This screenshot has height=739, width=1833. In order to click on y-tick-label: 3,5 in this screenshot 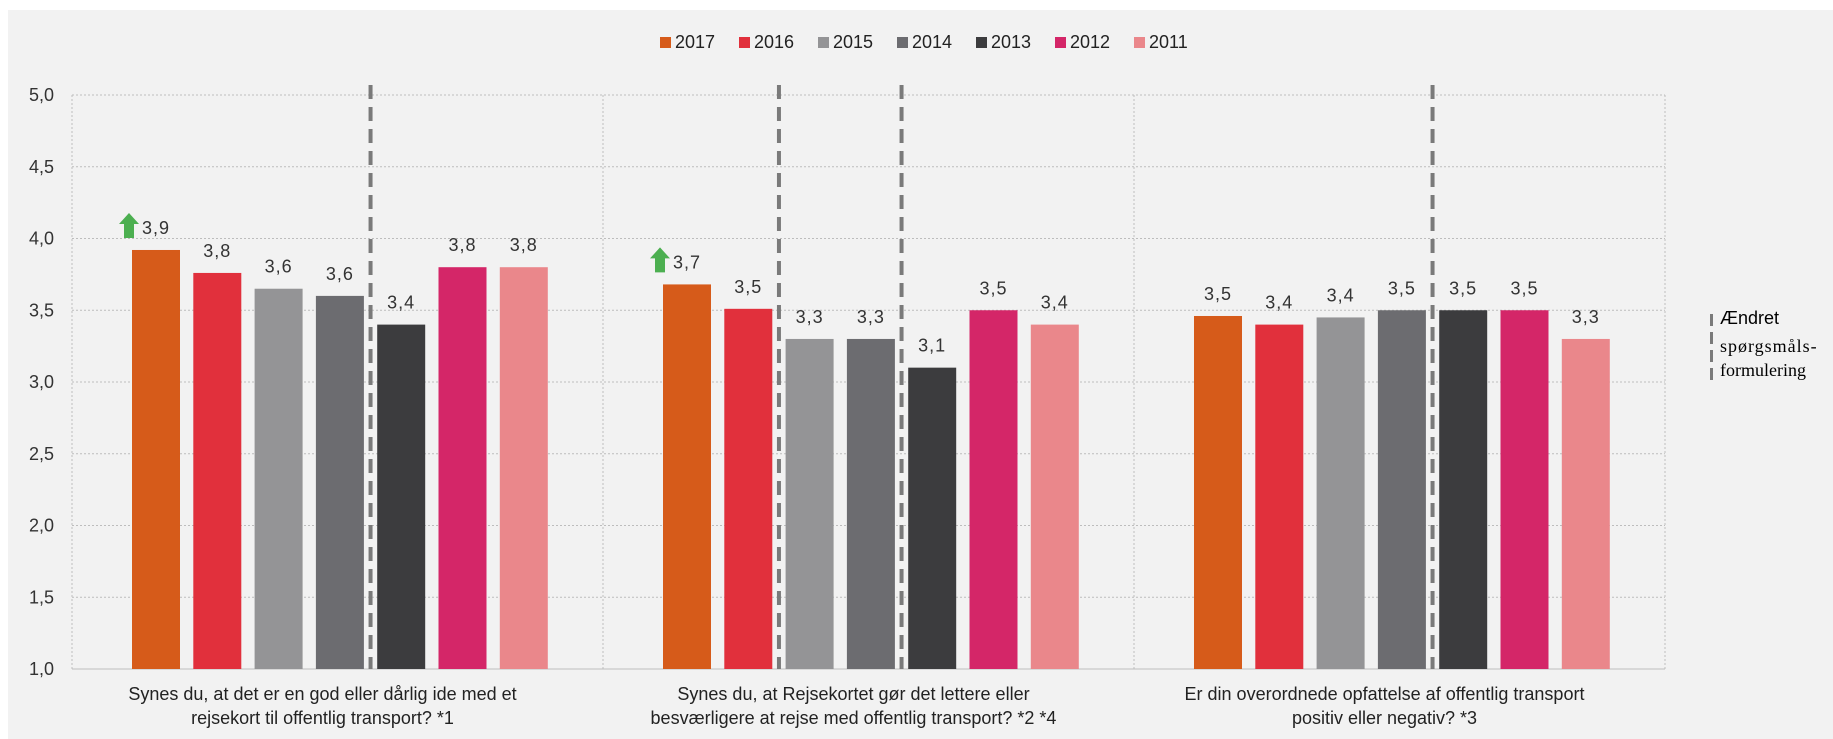, I will do `click(41, 310)`.